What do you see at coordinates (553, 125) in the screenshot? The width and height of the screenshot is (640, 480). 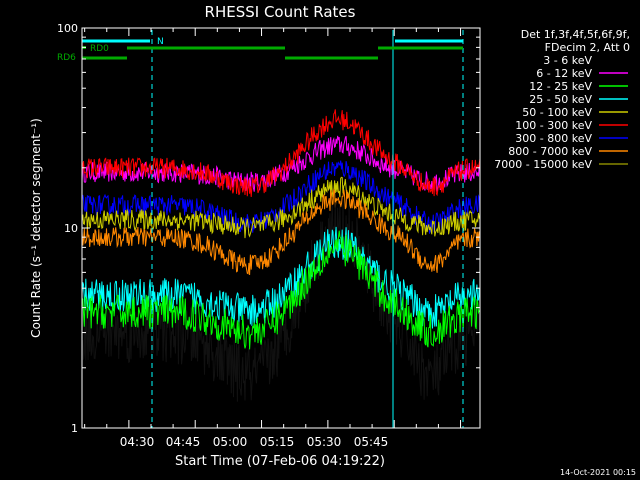 I see `legend-label-5: 100 - 300 keV` at bounding box center [553, 125].